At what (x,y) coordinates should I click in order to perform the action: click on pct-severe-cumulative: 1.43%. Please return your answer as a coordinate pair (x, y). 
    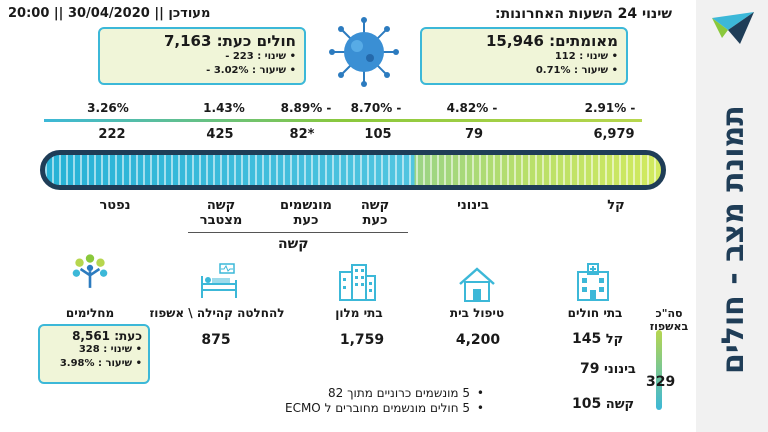
    Looking at the image, I should click on (224, 108).